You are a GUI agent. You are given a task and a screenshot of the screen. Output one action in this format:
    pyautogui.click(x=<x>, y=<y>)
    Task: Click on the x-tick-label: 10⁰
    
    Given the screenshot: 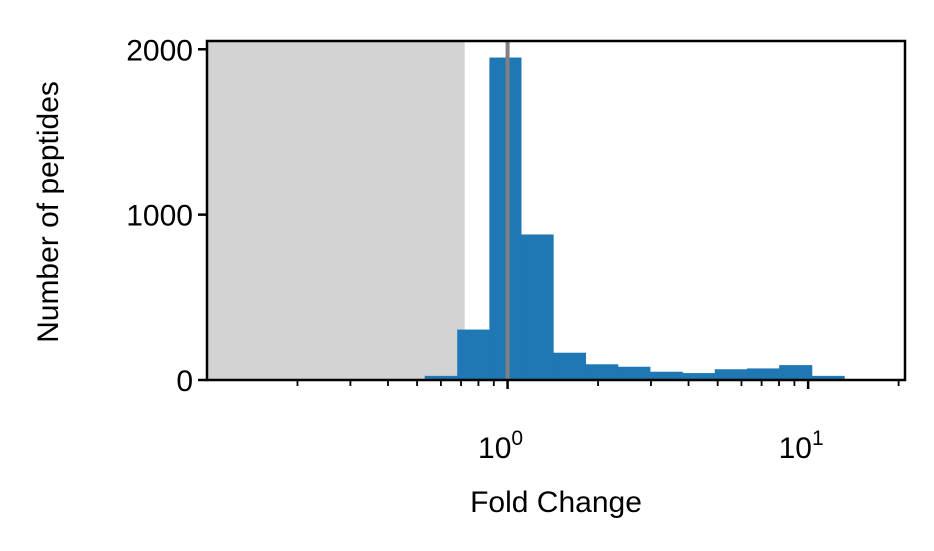 What is the action you would take?
    pyautogui.click(x=500, y=446)
    